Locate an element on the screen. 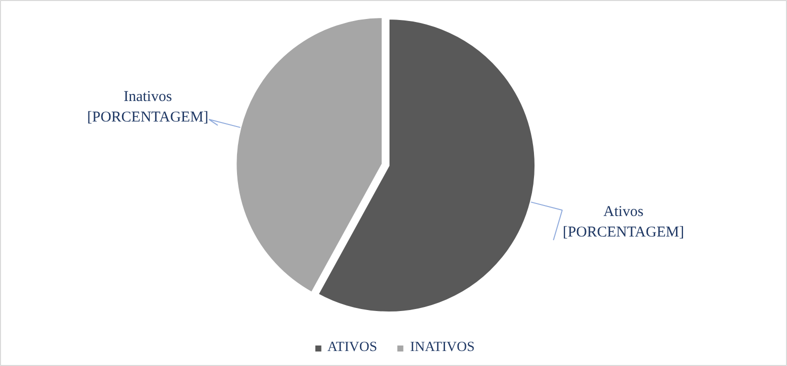 The height and width of the screenshot is (366, 787). legend-label: INATIVOS is located at coordinates (442, 348).